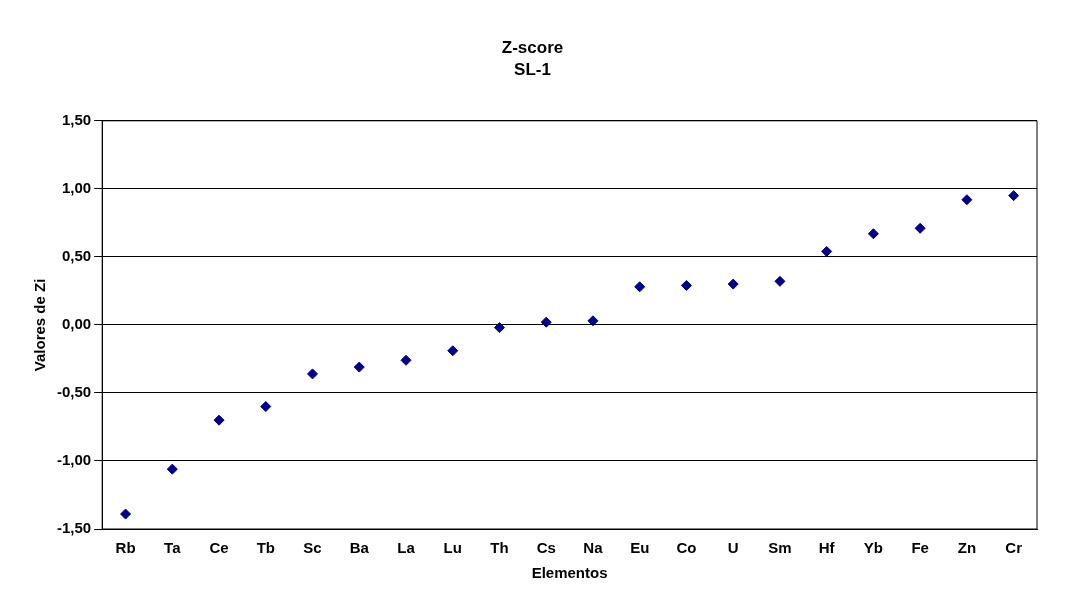  Describe the element at coordinates (125, 548) in the screenshot. I see `x-tick-label: Rb` at that location.